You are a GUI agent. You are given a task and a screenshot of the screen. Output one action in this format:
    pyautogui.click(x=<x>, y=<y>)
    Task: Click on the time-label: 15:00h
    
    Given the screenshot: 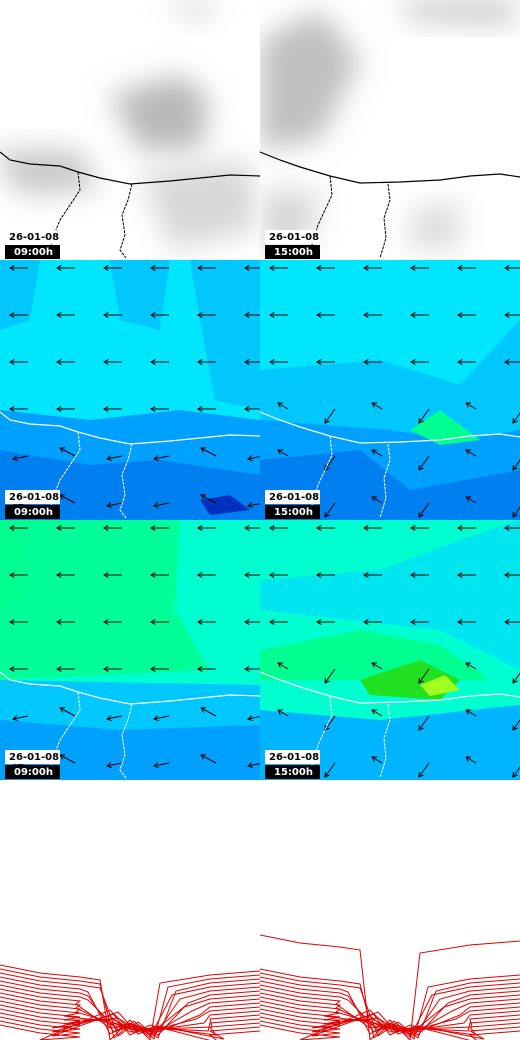 What is the action you would take?
    pyautogui.click(x=293, y=772)
    